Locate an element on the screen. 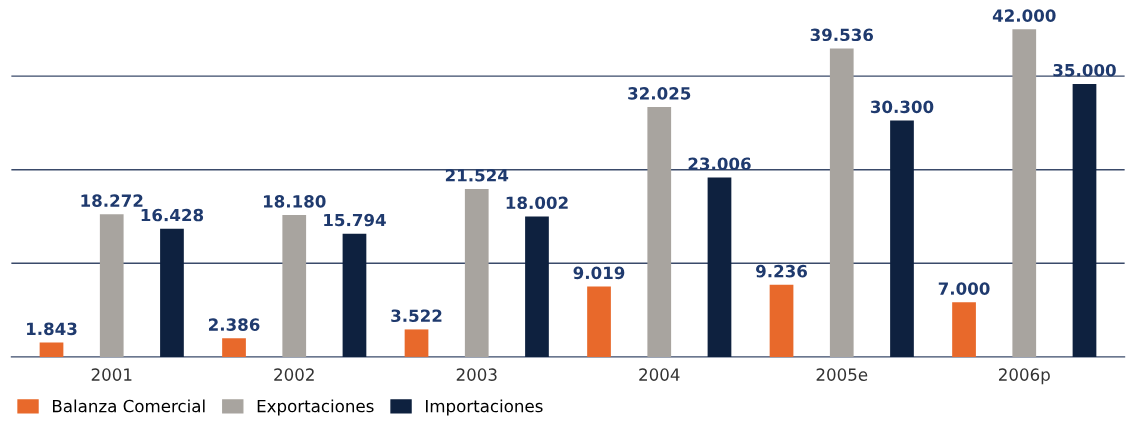 The height and width of the screenshot is (430, 1136). data-label: 7.000 is located at coordinates (964, 288).